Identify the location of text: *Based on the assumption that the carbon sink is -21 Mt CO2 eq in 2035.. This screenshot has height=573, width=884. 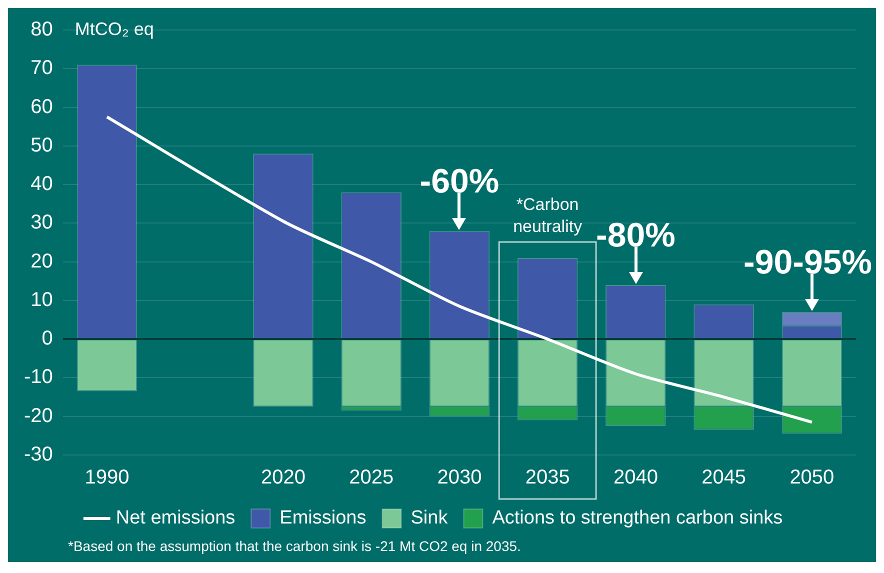
(294, 546).